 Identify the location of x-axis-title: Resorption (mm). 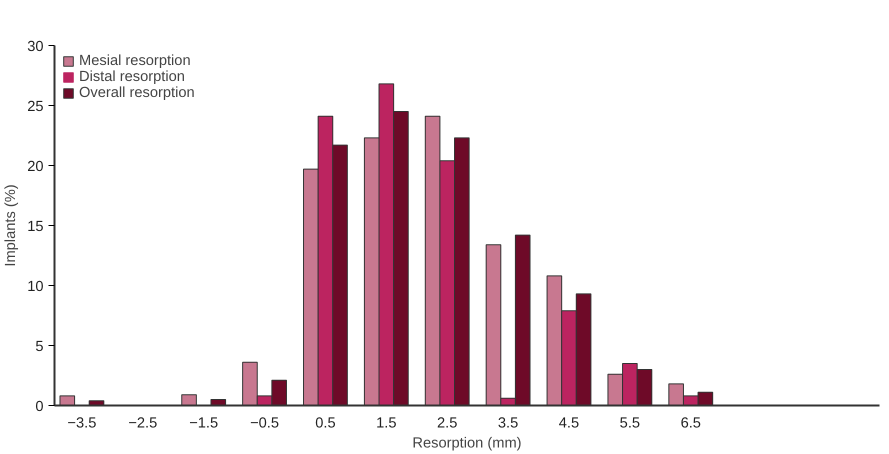
(467, 444).